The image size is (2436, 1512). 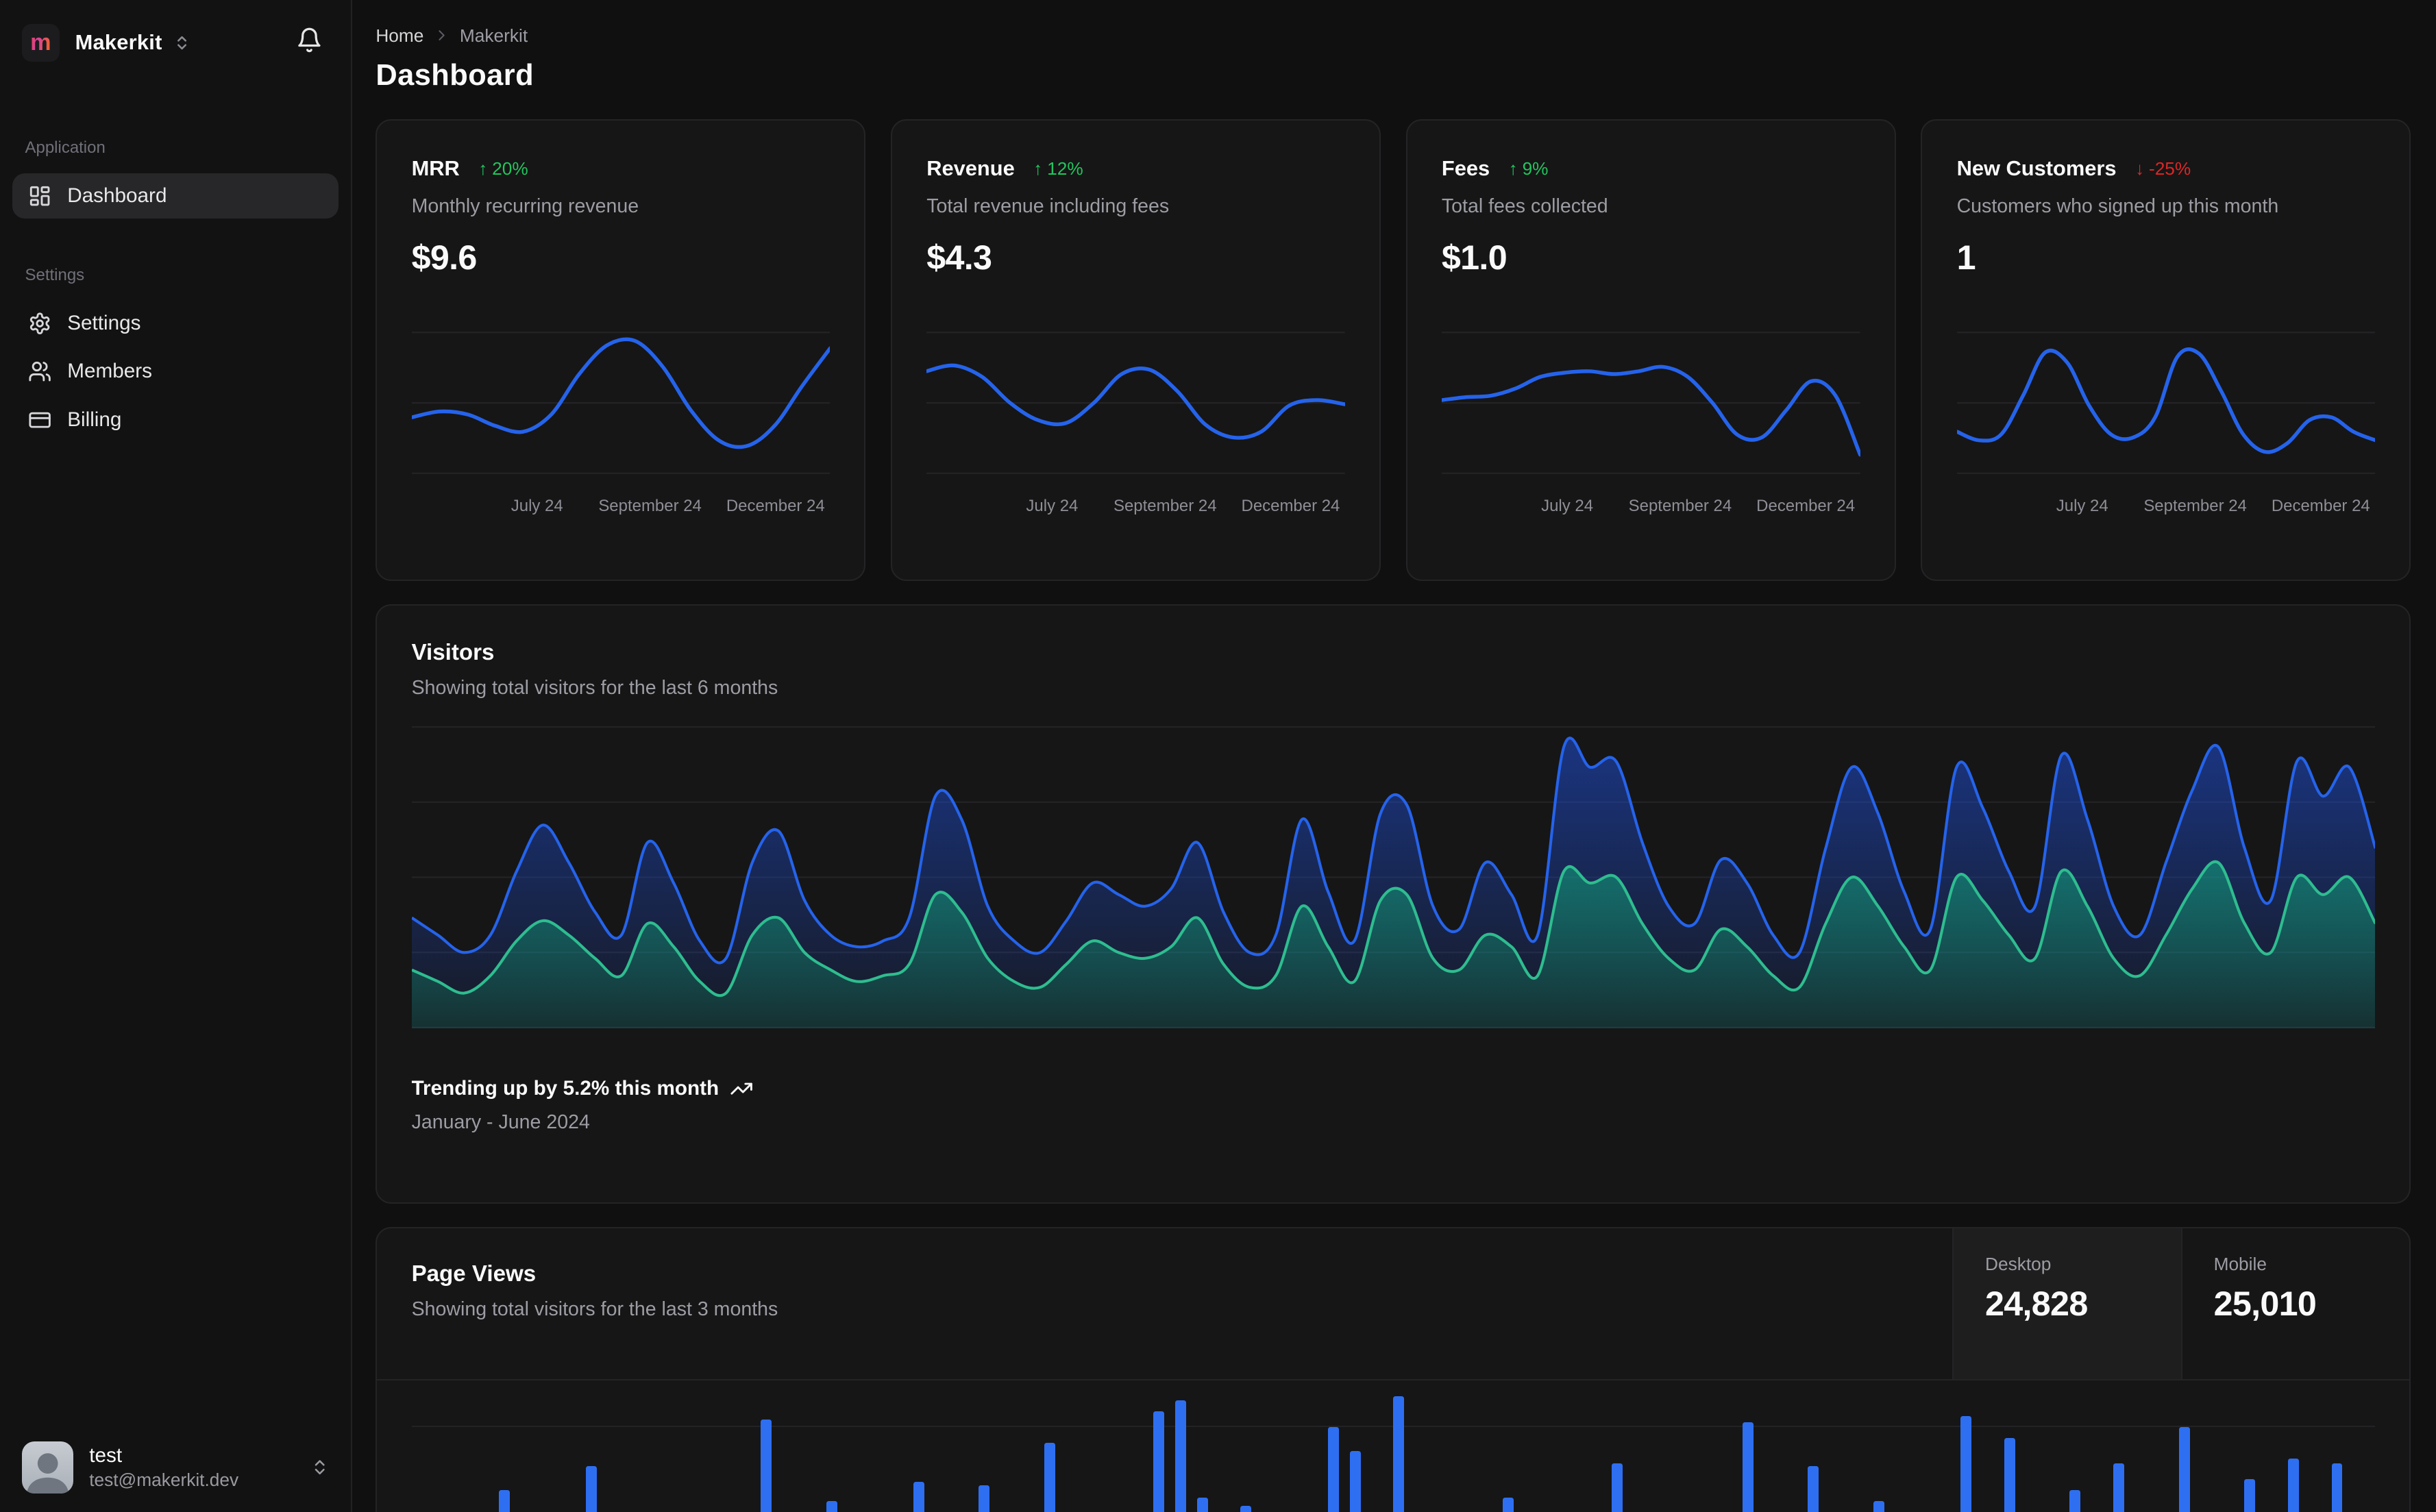 What do you see at coordinates (39, 372) in the screenshot?
I see `members-icon` at bounding box center [39, 372].